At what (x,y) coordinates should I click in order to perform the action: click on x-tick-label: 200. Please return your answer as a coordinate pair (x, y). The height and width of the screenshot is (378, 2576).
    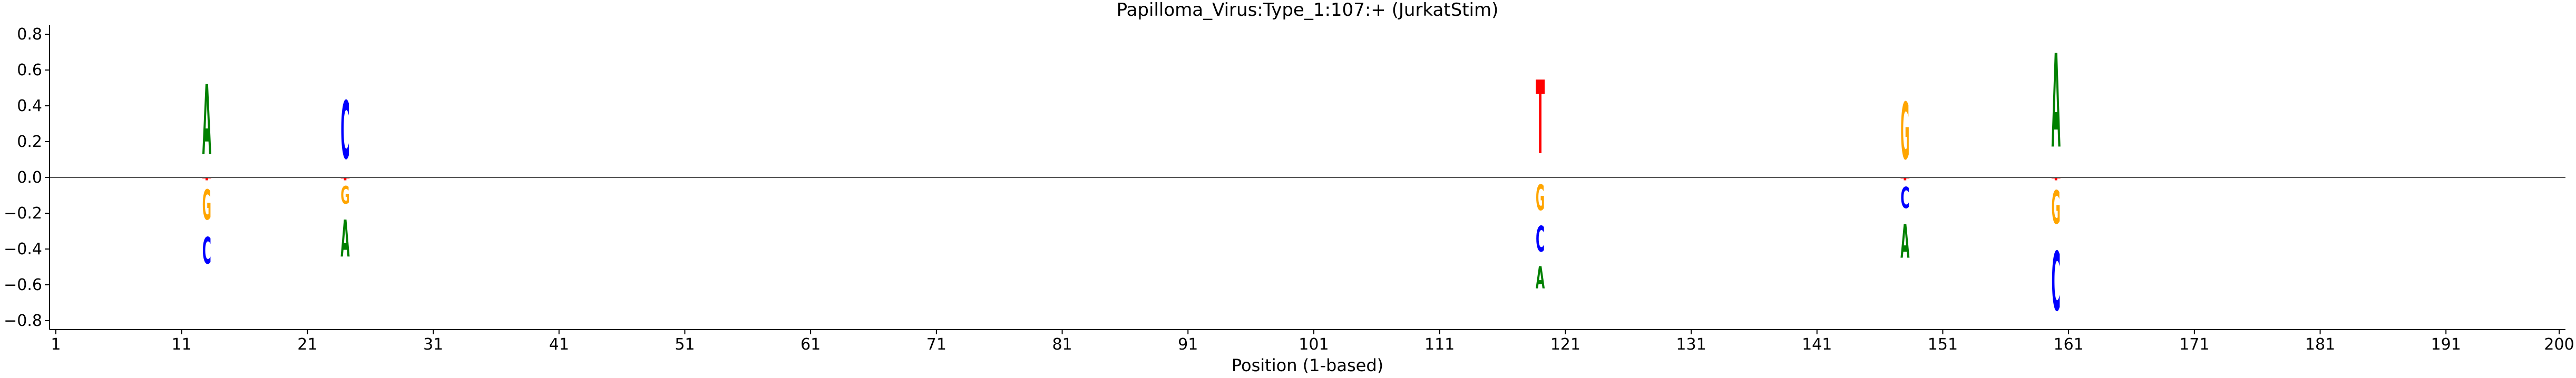
    Looking at the image, I should click on (2559, 344).